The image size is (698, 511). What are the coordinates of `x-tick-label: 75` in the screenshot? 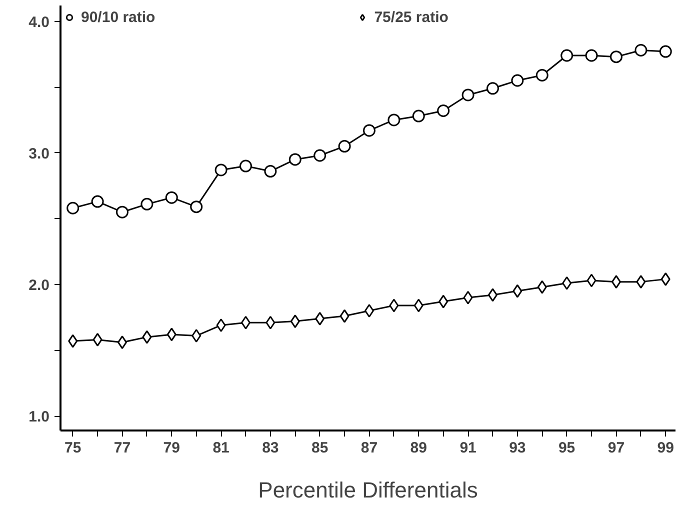 It's located at (73, 448).